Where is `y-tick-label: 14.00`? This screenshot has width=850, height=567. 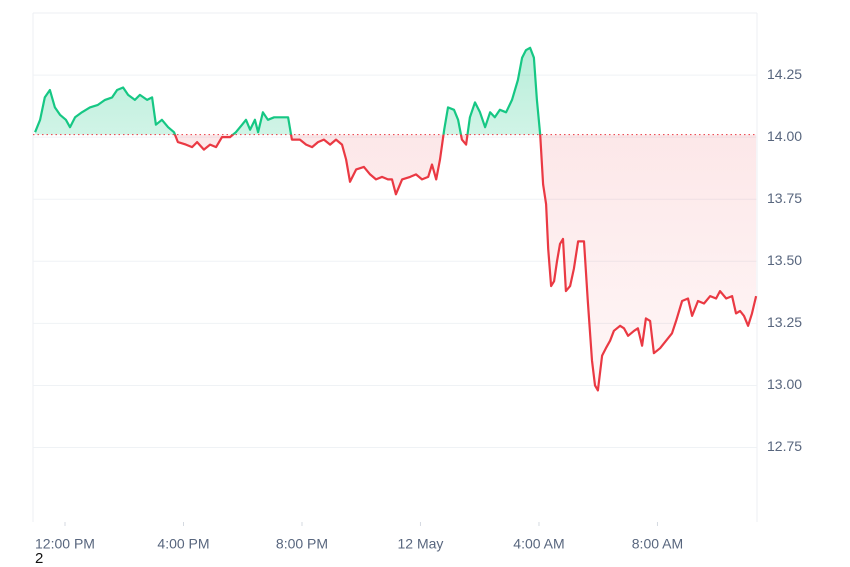
y-tick-label: 14.00 is located at coordinates (784, 136).